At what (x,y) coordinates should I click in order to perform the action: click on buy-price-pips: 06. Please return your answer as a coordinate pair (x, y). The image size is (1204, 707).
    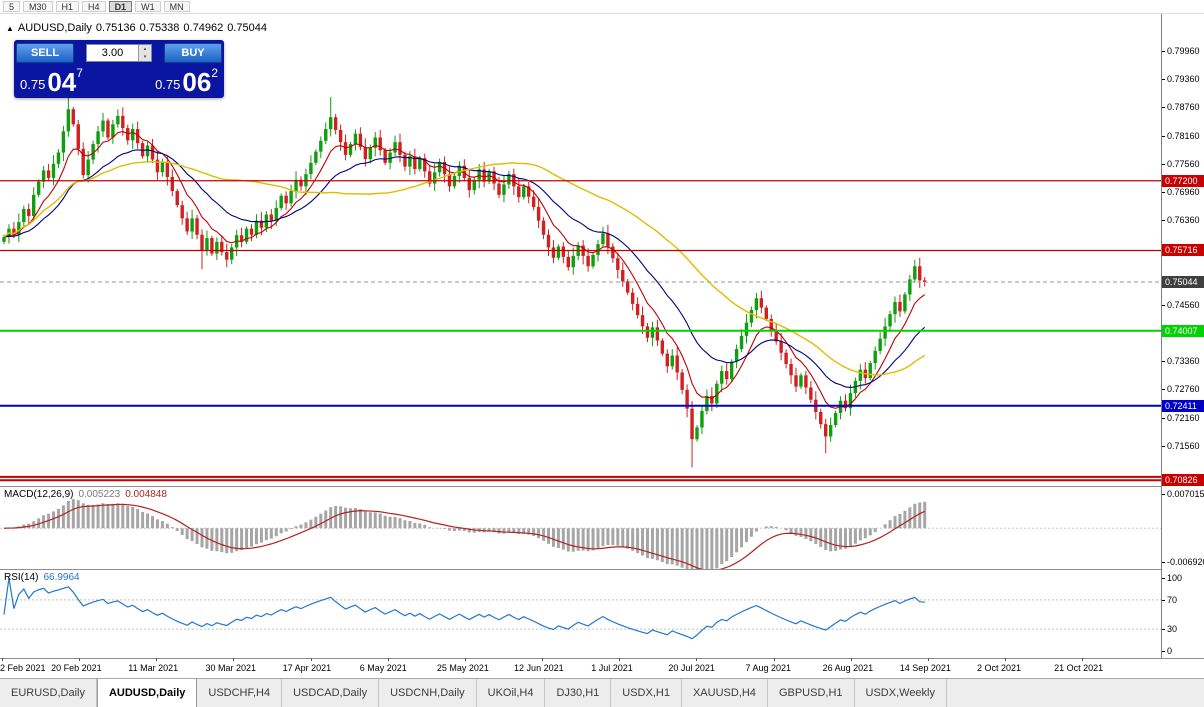
    Looking at the image, I should click on (197, 82).